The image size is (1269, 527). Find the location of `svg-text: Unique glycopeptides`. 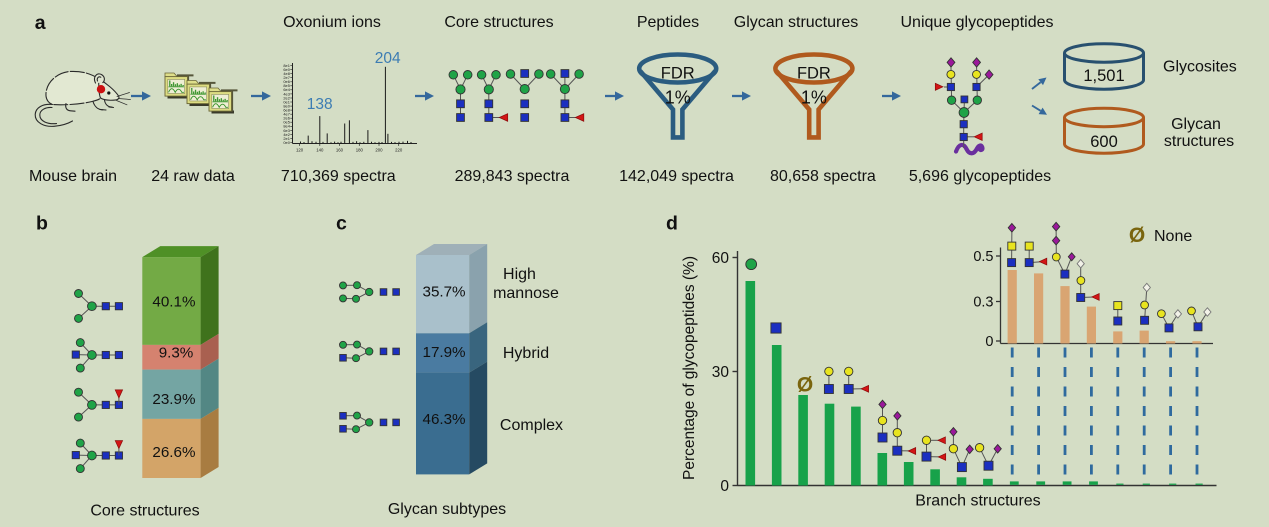

svg-text: Unique glycopeptides is located at coordinates (977, 22).